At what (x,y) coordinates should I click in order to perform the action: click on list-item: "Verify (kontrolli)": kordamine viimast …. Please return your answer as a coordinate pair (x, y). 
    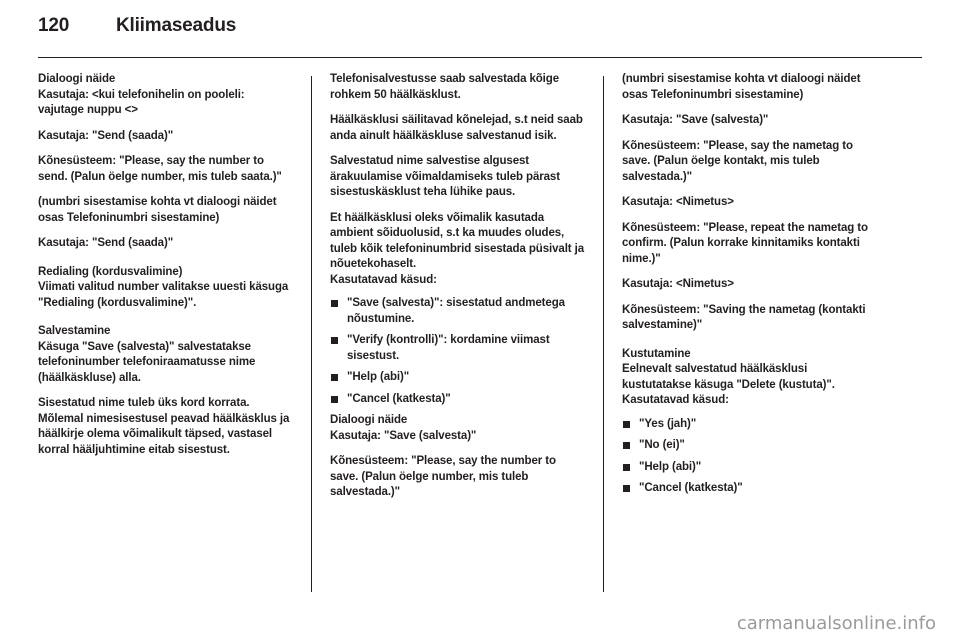
    Looking at the image, I should click on (457, 348).